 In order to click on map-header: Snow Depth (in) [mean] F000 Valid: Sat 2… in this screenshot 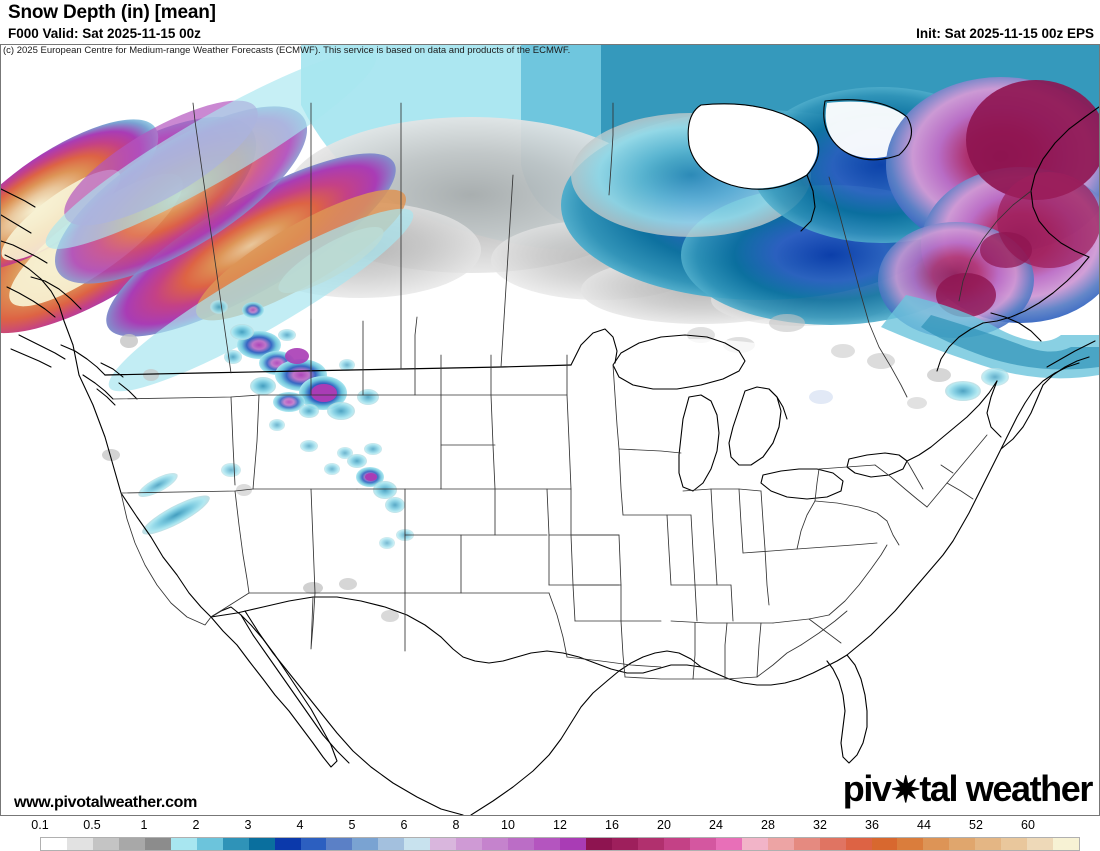, I will do `click(550, 22)`.